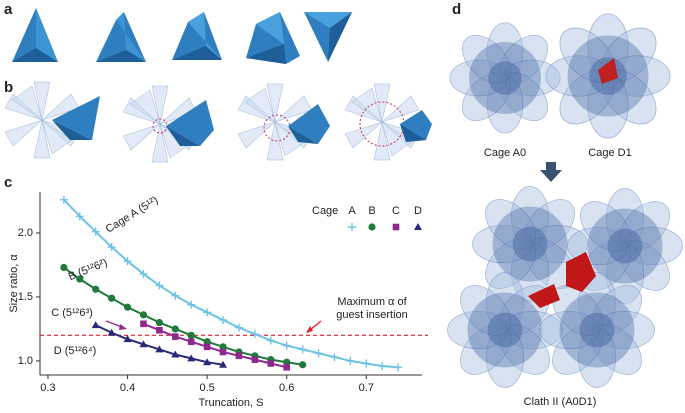 The image size is (685, 413). I want to click on clathrate-label: Clath II (A0D1), so click(560, 402).